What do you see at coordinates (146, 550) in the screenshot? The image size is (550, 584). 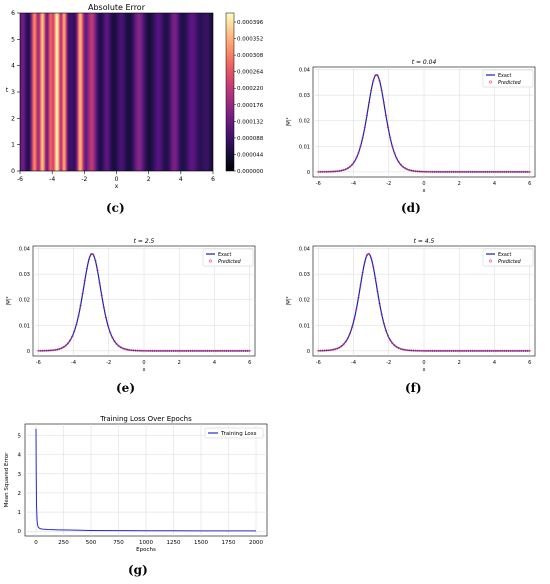 I see `x-axis-label: Epochs` at bounding box center [146, 550].